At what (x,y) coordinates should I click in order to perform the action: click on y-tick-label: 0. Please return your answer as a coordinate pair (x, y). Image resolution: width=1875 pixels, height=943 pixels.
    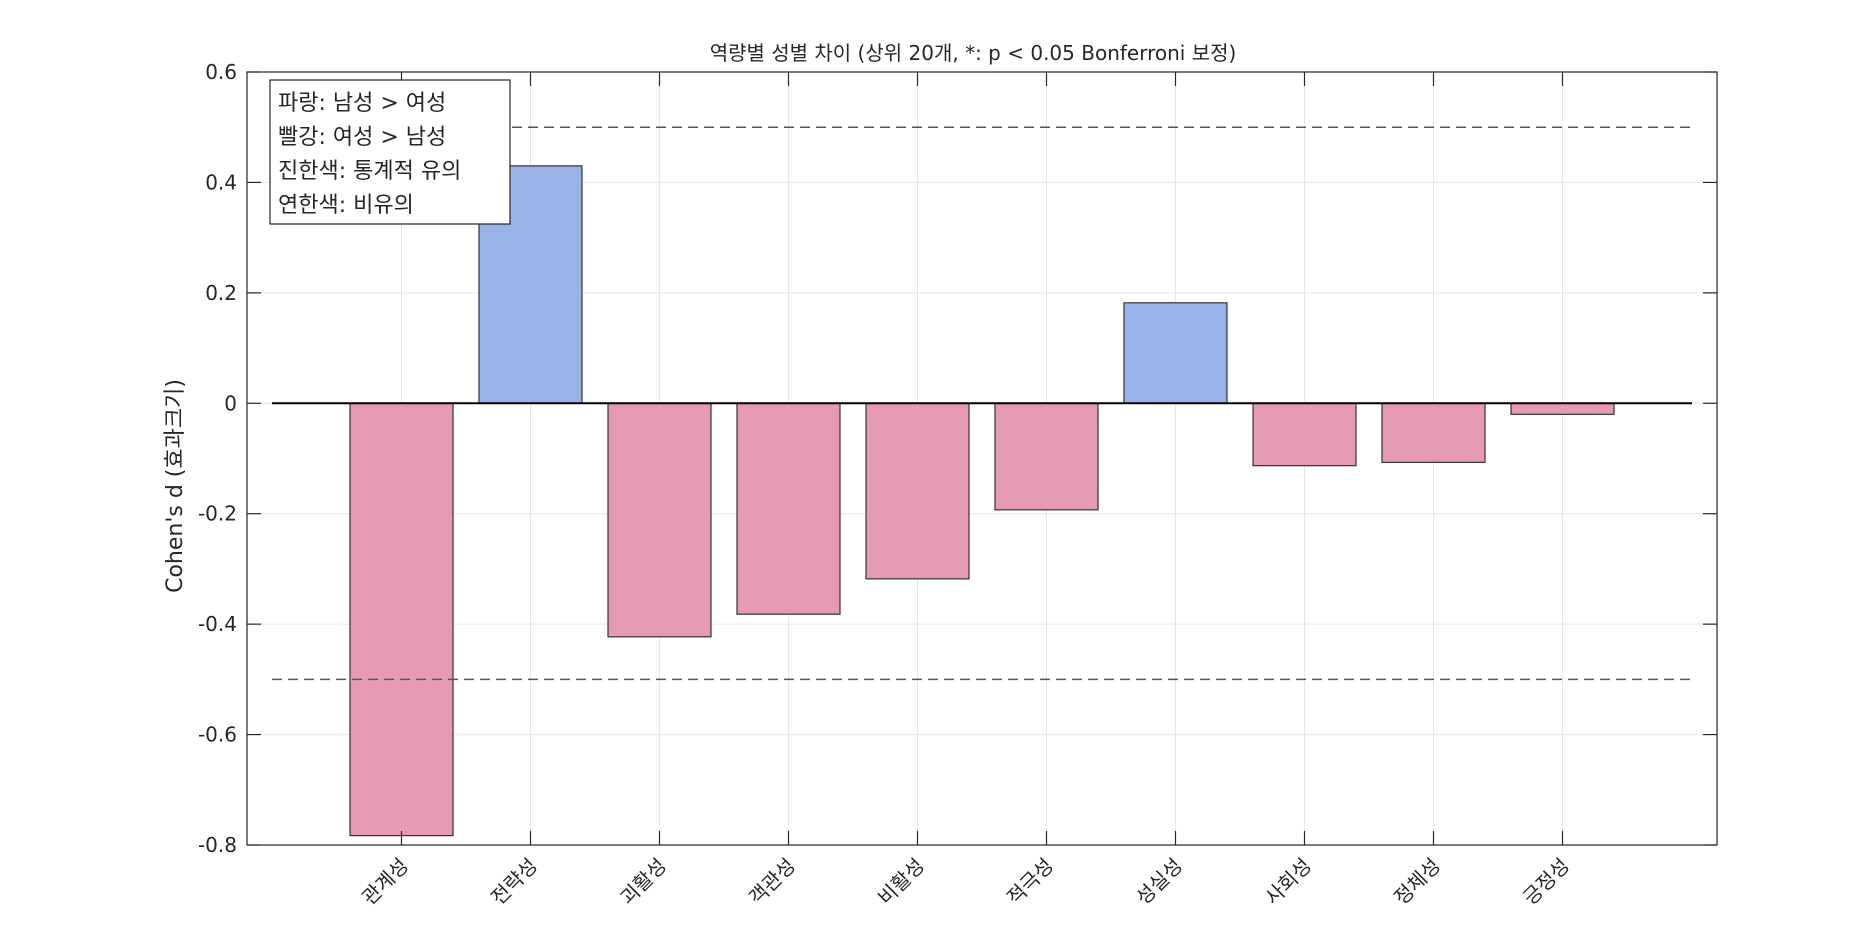
    Looking at the image, I should click on (230, 403).